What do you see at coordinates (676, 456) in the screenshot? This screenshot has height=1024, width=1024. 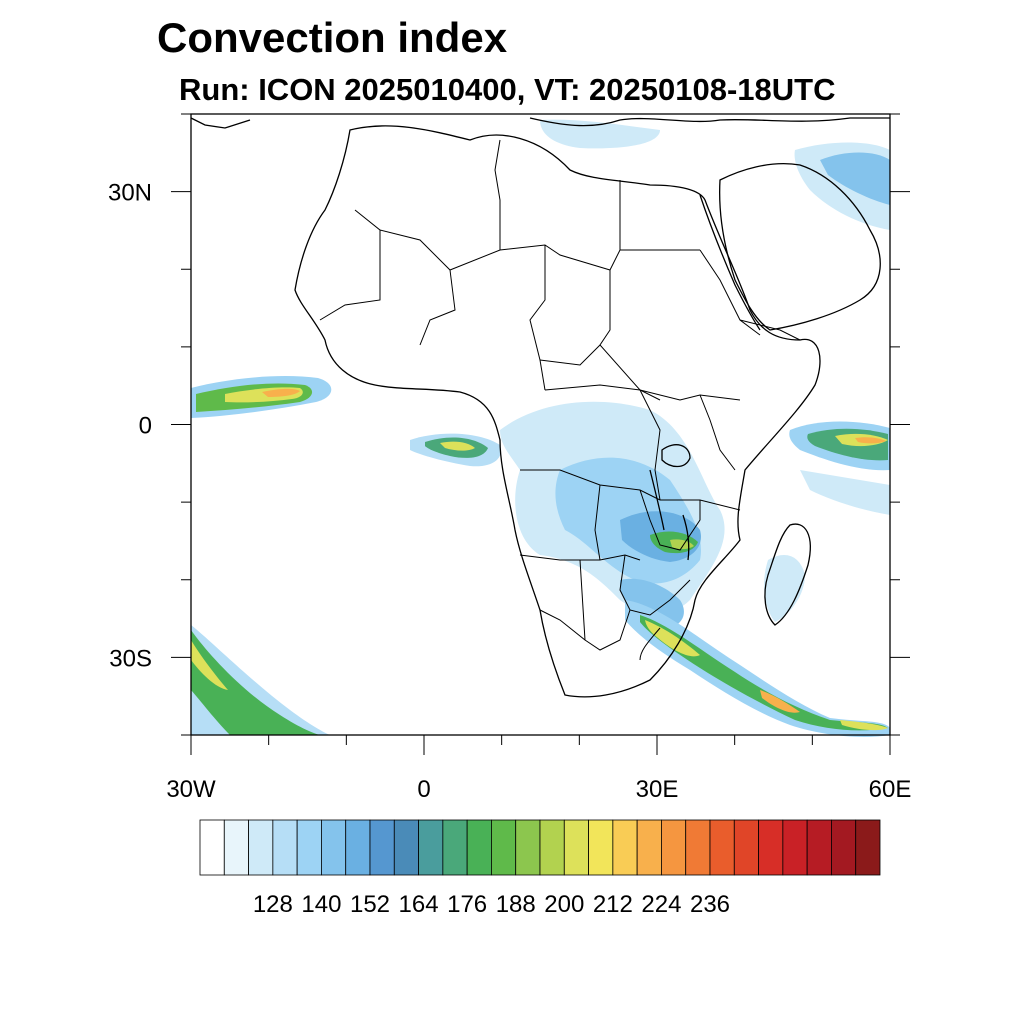 I see `lake-victoria` at bounding box center [676, 456].